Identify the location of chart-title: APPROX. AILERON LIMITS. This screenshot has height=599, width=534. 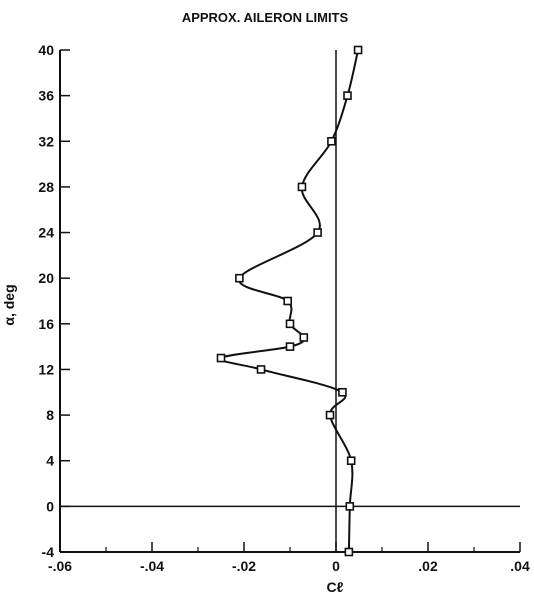
(265, 17).